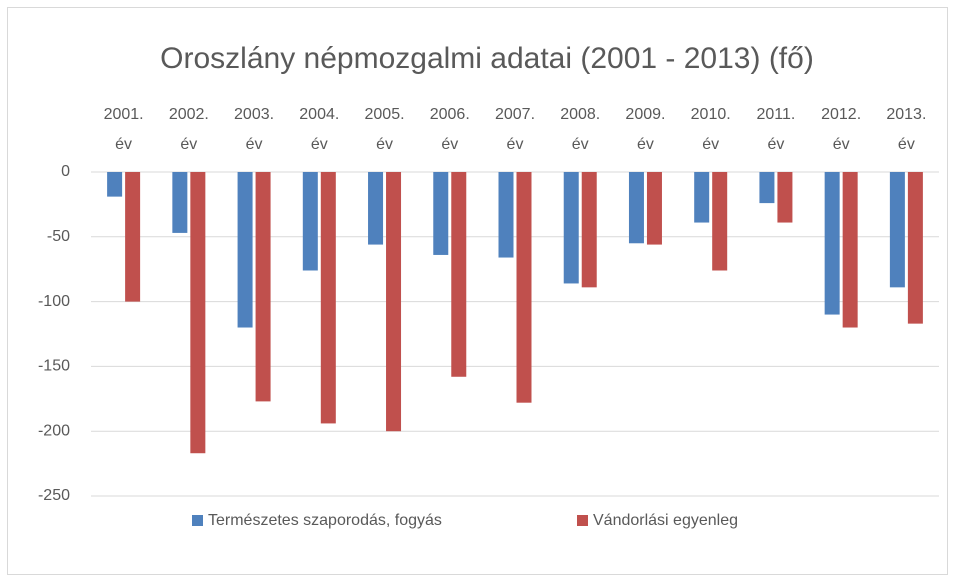 Image resolution: width=956 pixels, height=581 pixels. What do you see at coordinates (65, 171) in the screenshot?
I see `y-tick-label: 0` at bounding box center [65, 171].